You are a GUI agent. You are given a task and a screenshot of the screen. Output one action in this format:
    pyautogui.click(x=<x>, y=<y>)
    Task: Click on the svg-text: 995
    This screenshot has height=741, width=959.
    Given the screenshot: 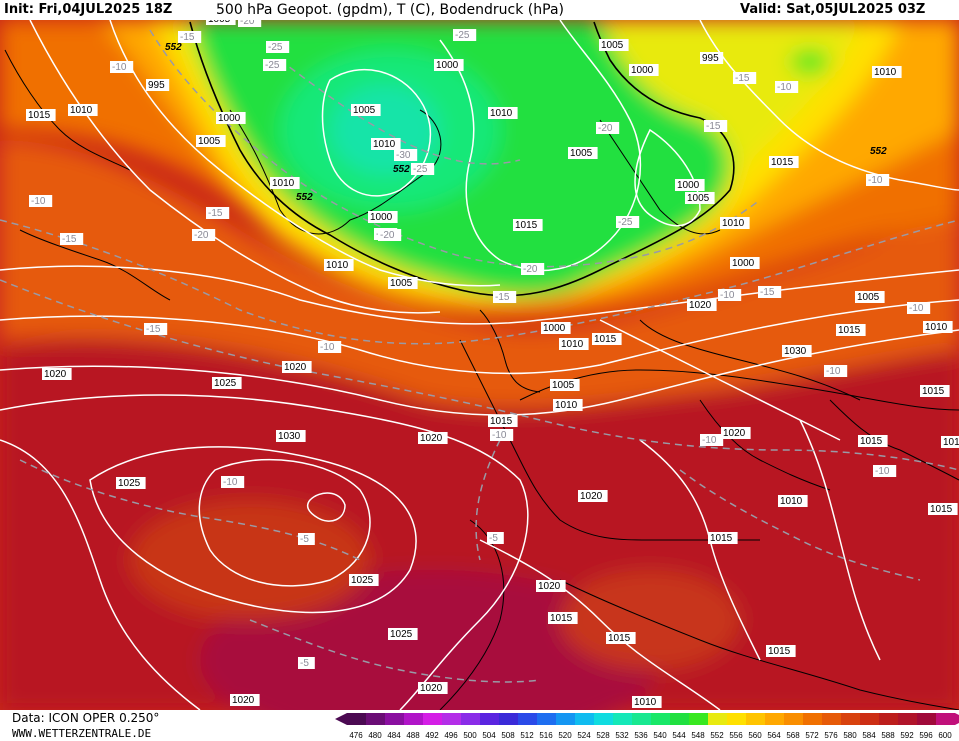 What is the action you would take?
    pyautogui.click(x=156, y=85)
    